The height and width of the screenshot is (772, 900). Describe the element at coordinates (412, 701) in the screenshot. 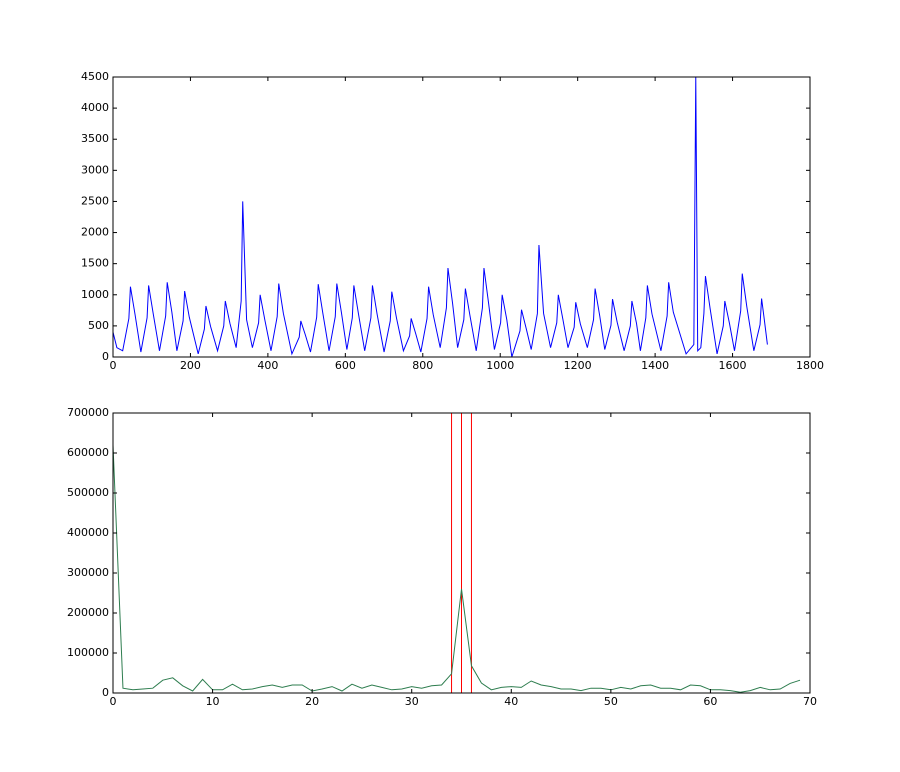

I see `x-tick-label: 30` at that location.